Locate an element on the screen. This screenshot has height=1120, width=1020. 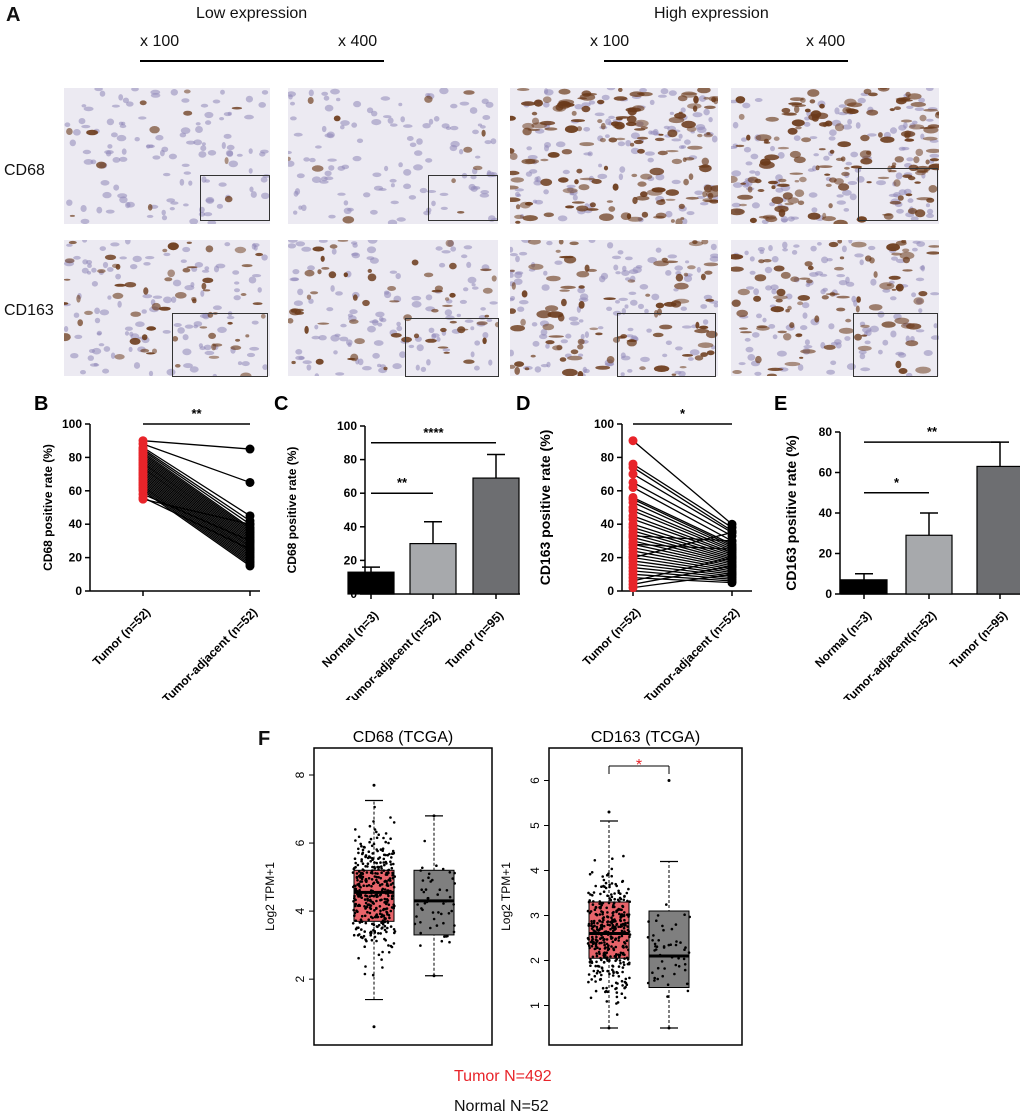
x-tick-label: Normal (n=3) is located at coordinates (350, 639).